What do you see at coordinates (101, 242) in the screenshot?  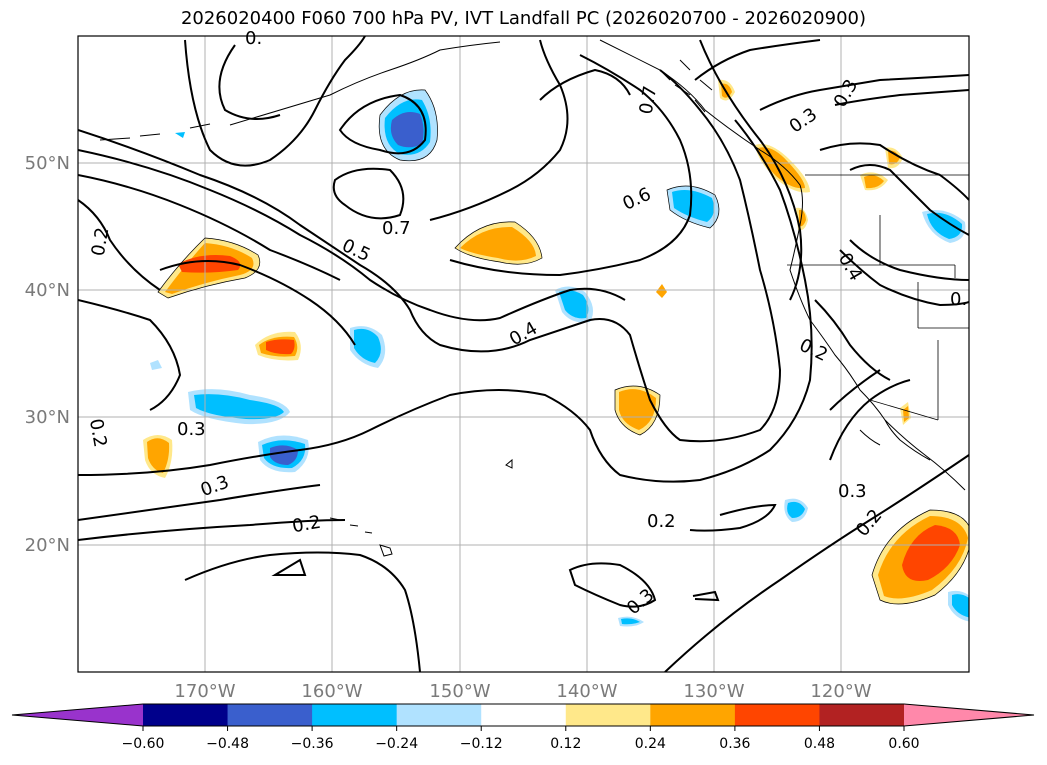 I see `contour-label-0.2-e: 0.2` at bounding box center [101, 242].